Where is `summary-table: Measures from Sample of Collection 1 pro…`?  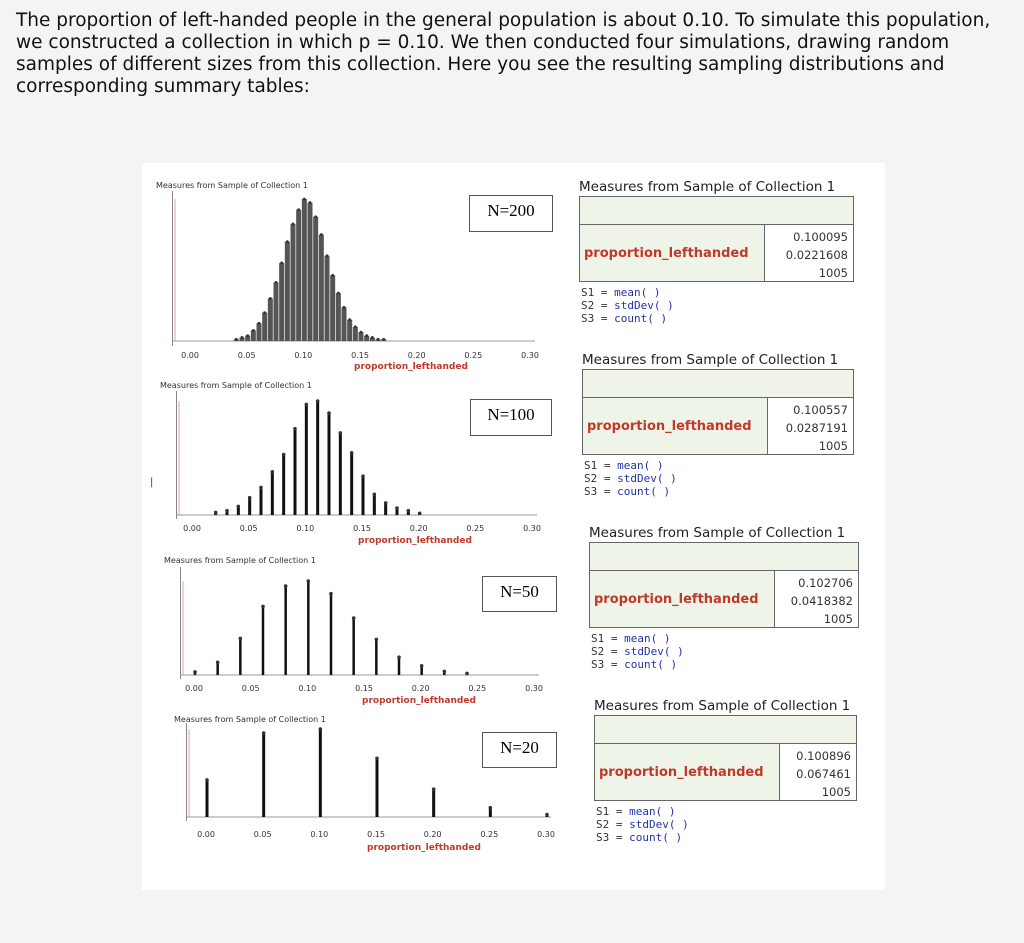 summary-table: Measures from Sample of Collection 1 pro… is located at coordinates (724, 598).